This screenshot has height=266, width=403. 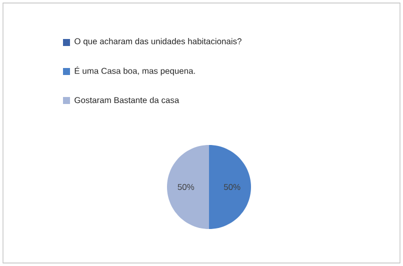 What do you see at coordinates (127, 100) in the screenshot?
I see `legend-label: Gostaram Bastante da casa` at bounding box center [127, 100].